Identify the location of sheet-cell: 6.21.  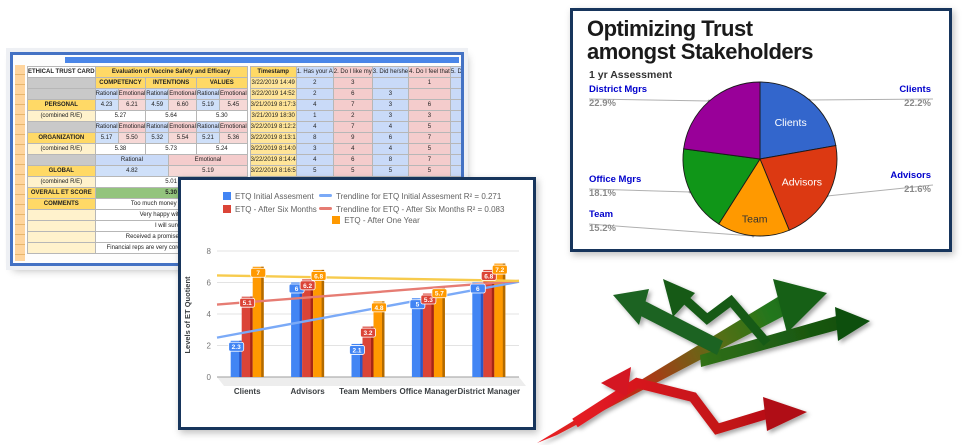
(132, 105).